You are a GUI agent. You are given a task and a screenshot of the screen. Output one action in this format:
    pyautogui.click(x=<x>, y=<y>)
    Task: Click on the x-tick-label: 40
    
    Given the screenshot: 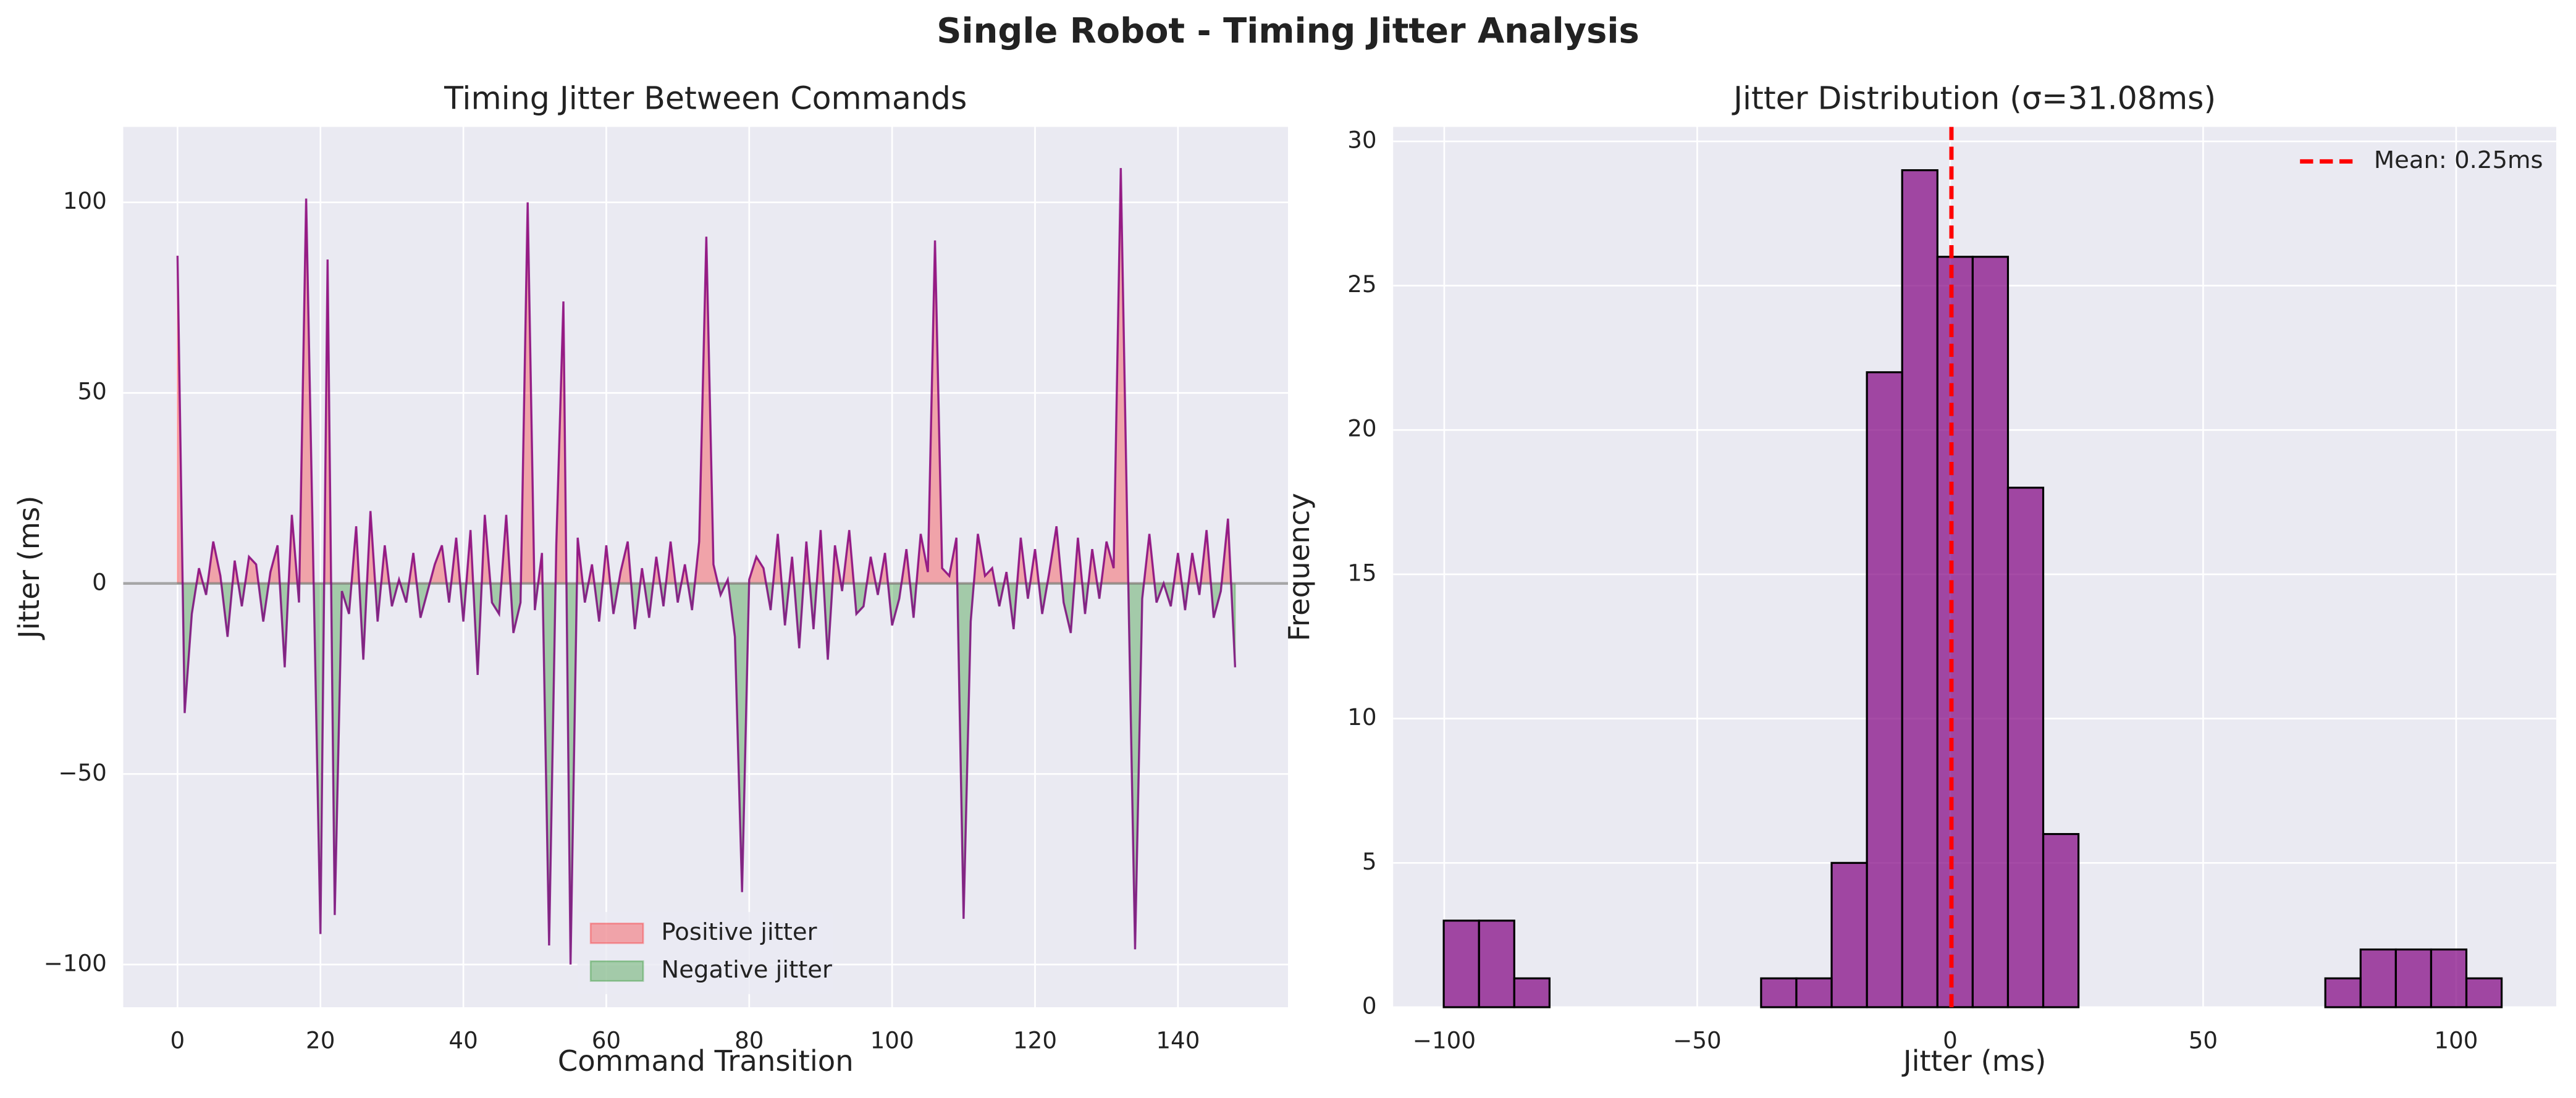 What is the action you would take?
    pyautogui.click(x=463, y=1040)
    